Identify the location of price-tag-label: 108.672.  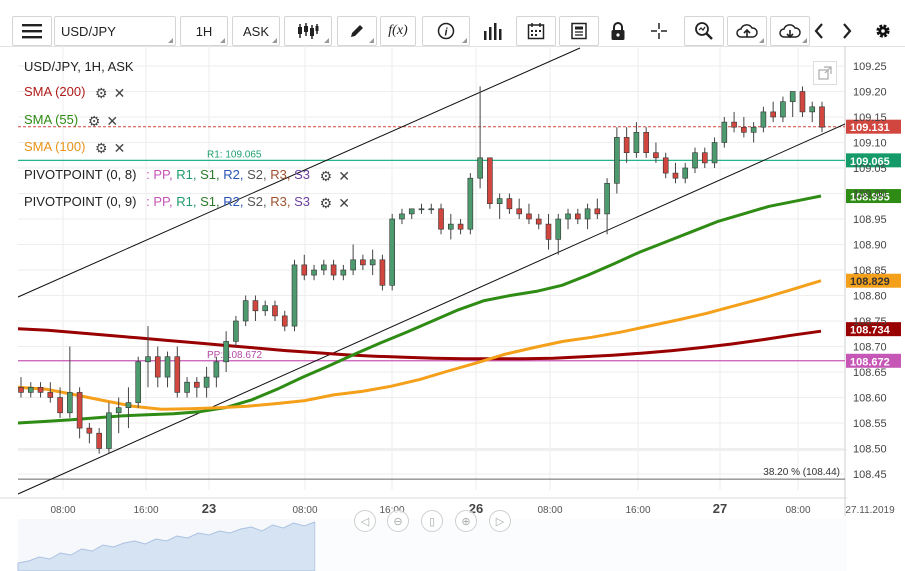
(870, 362).